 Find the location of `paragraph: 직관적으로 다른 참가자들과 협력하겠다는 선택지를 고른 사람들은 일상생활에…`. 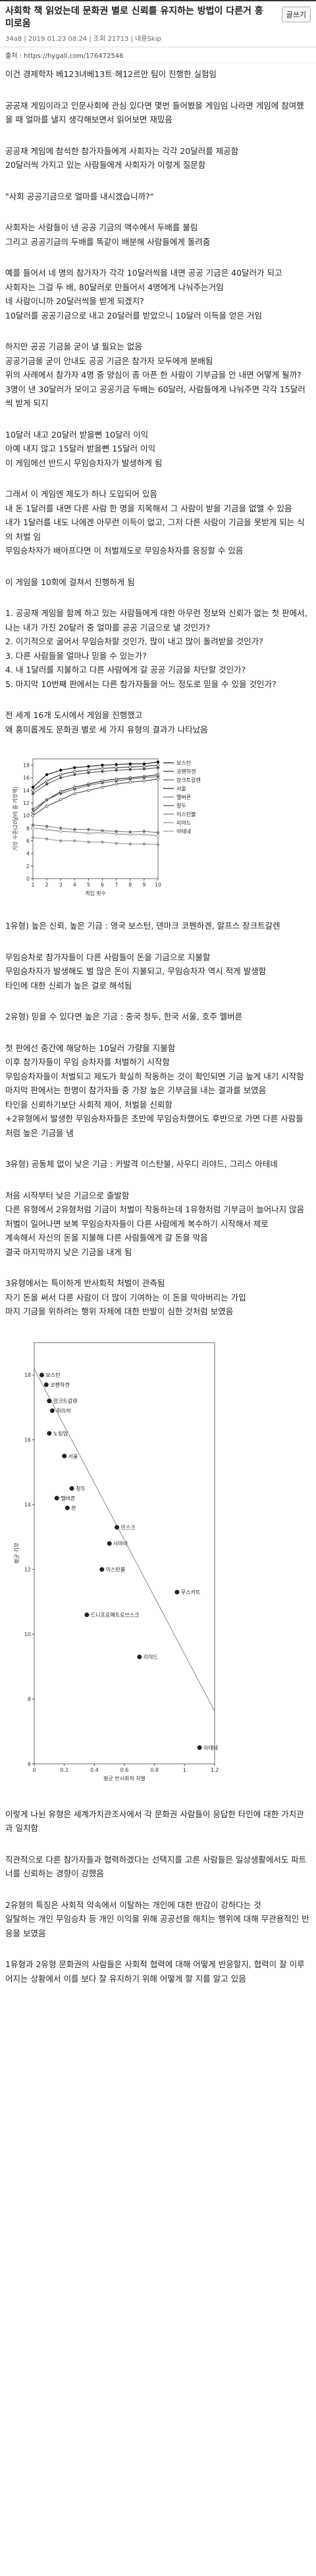

paragraph: 직관적으로 다른 참가자들과 협력하겠다는 선택지를 고른 사람들은 일상생활에… is located at coordinates (156, 1866).